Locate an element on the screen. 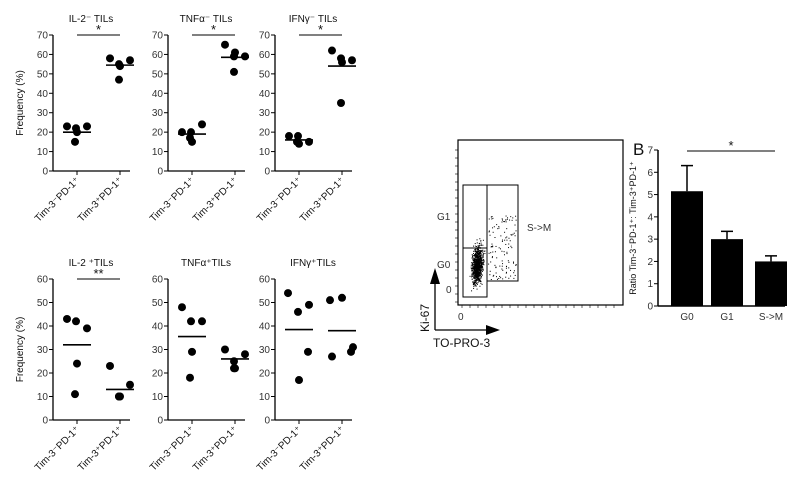 The height and width of the screenshot is (487, 803). y-tick-label: 40 is located at coordinates (158, 327).